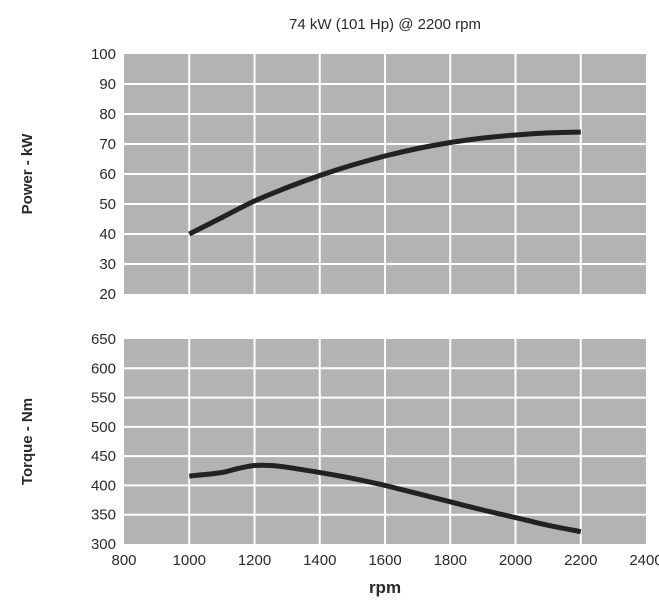 The image size is (659, 607). I want to click on x-tick-label: 1800, so click(450, 560).